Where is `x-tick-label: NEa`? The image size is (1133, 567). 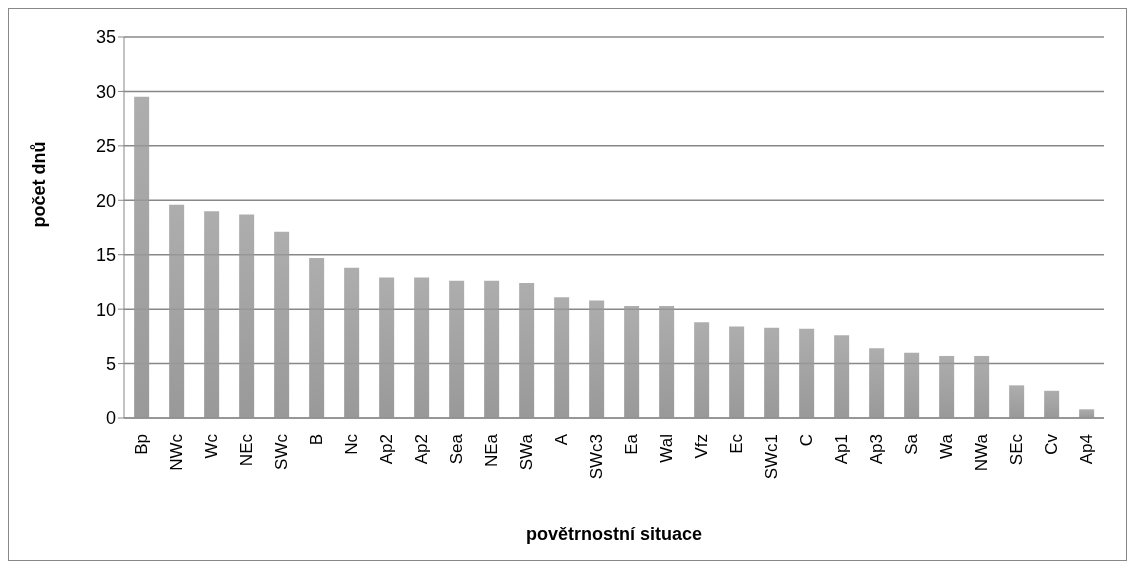
x-tick-label: NEa is located at coordinates (491, 450).